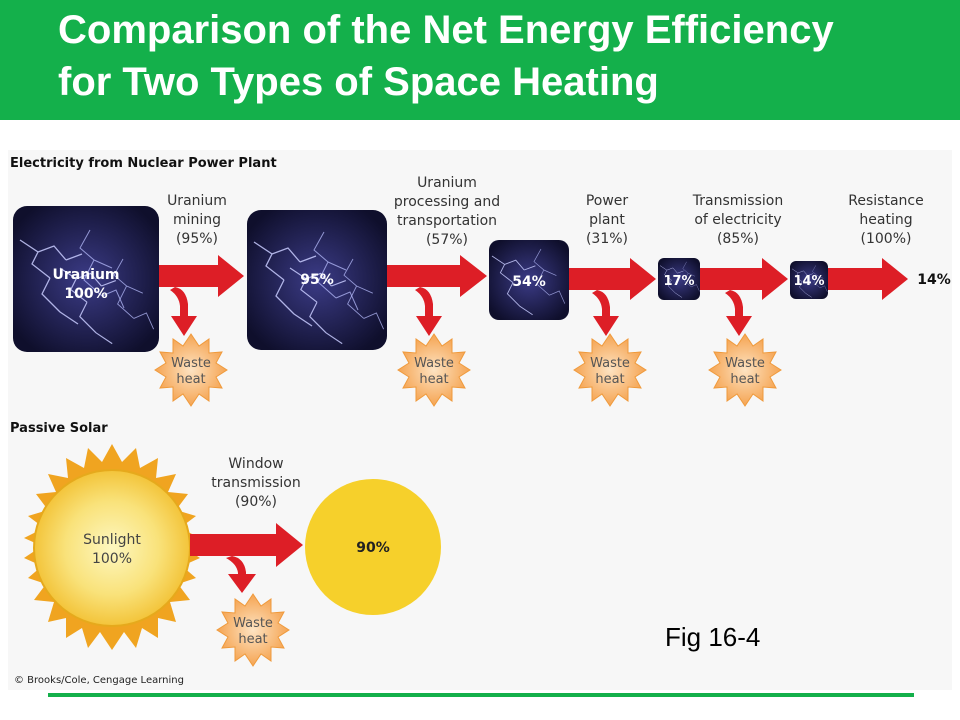 This screenshot has width=960, height=720. Describe the element at coordinates (85, 275) in the screenshot. I see `energy-box-label: Uranium` at that location.